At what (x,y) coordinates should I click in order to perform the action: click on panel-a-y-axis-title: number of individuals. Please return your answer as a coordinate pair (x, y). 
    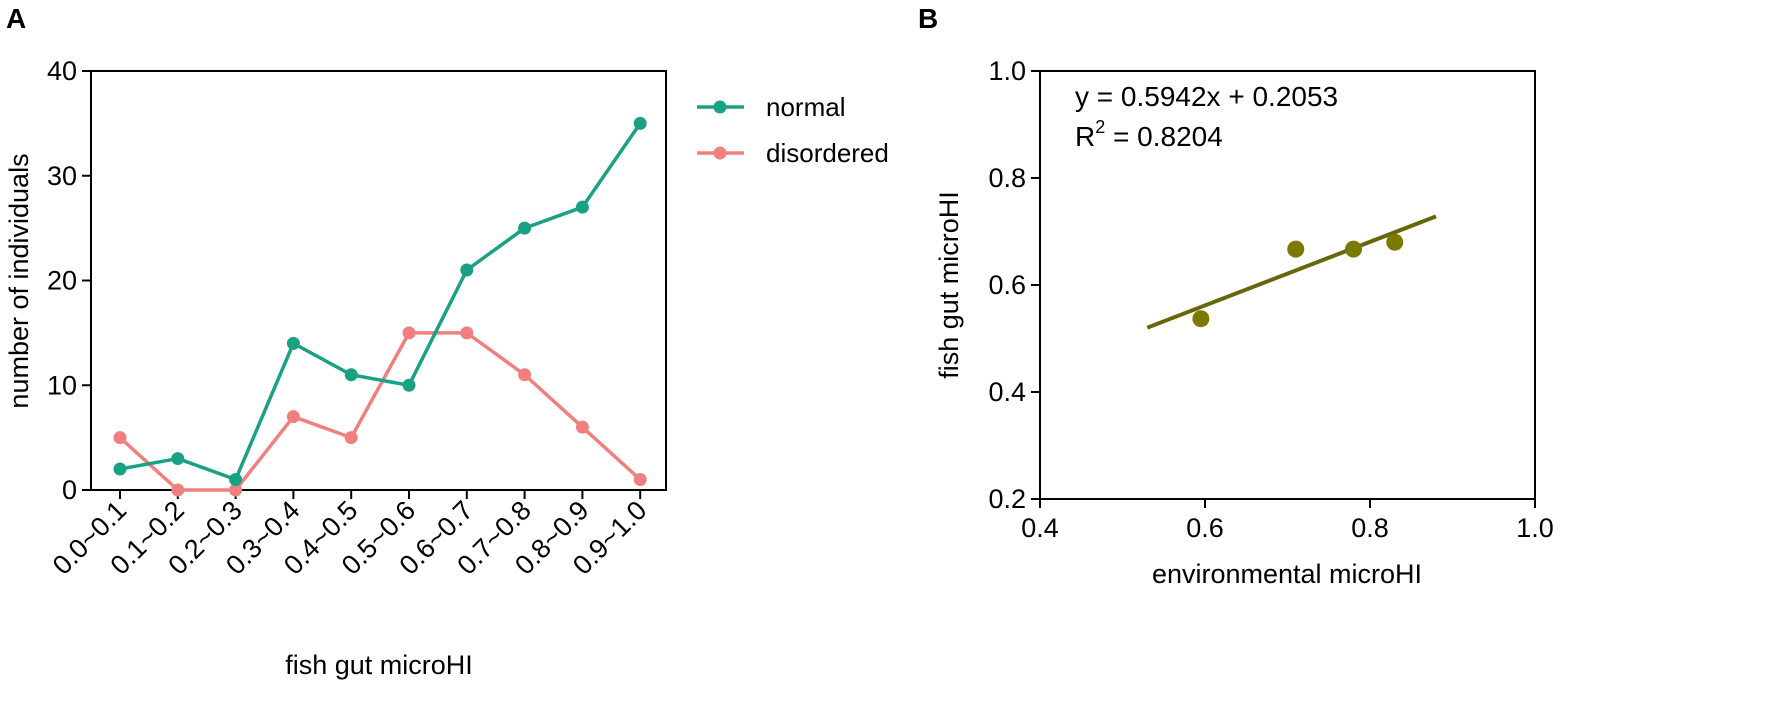
    Looking at the image, I should click on (19, 280).